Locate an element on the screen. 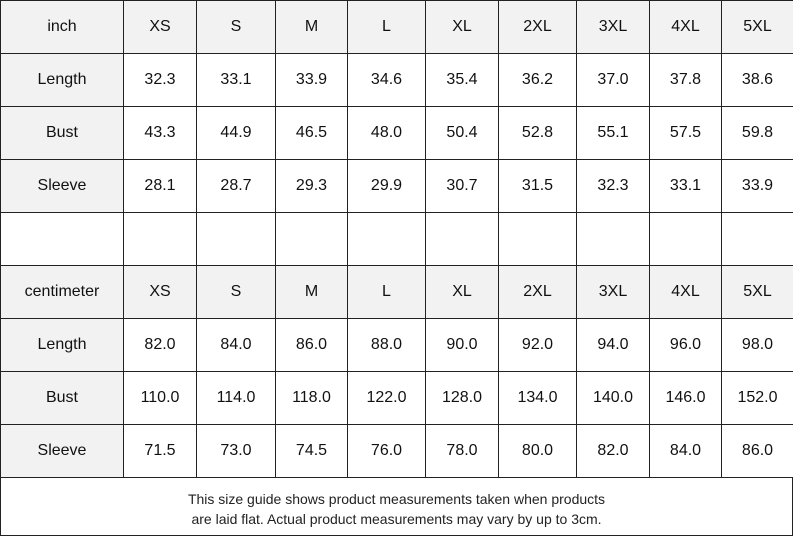 Image resolution: width=793 pixels, height=536 pixels. cell: 73.0 is located at coordinates (236, 451).